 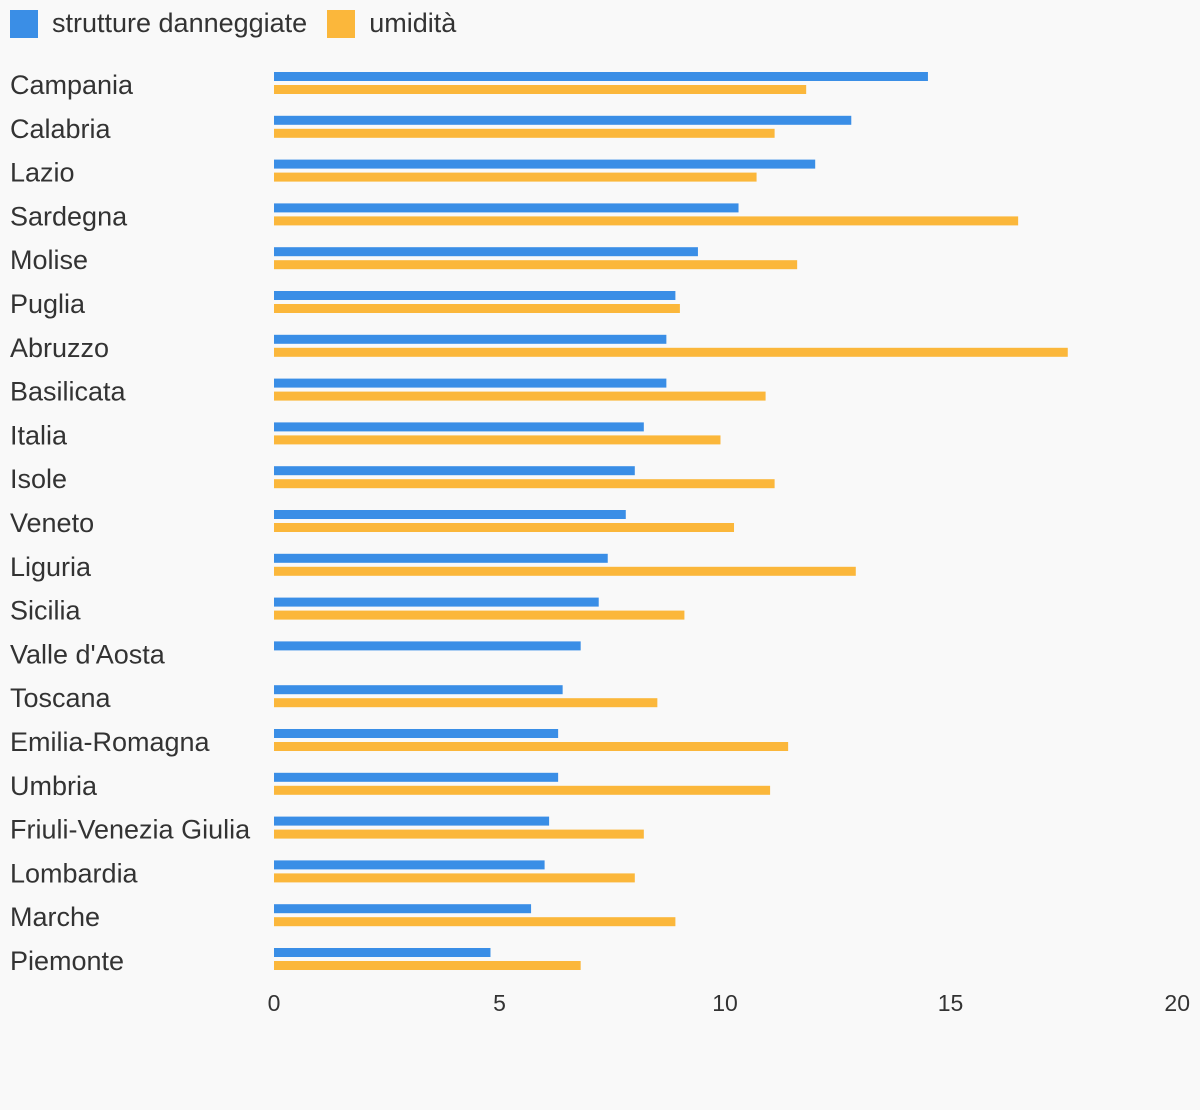 What do you see at coordinates (68, 392) in the screenshot?
I see `category-label-basilicata: Basilicata` at bounding box center [68, 392].